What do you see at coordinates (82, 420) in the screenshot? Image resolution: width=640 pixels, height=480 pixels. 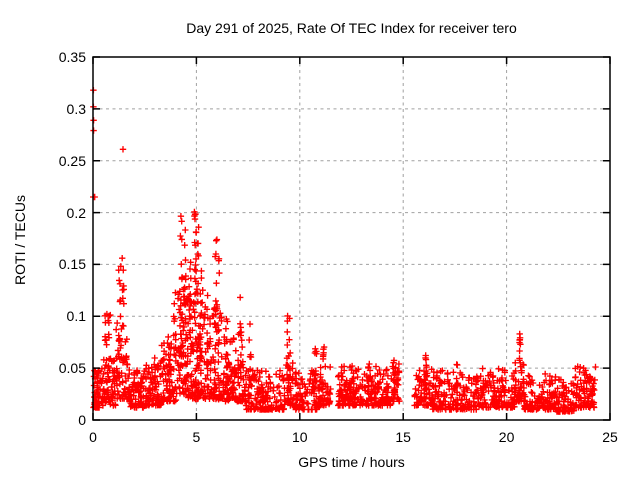 I see `y-tick-label: 0` at bounding box center [82, 420].